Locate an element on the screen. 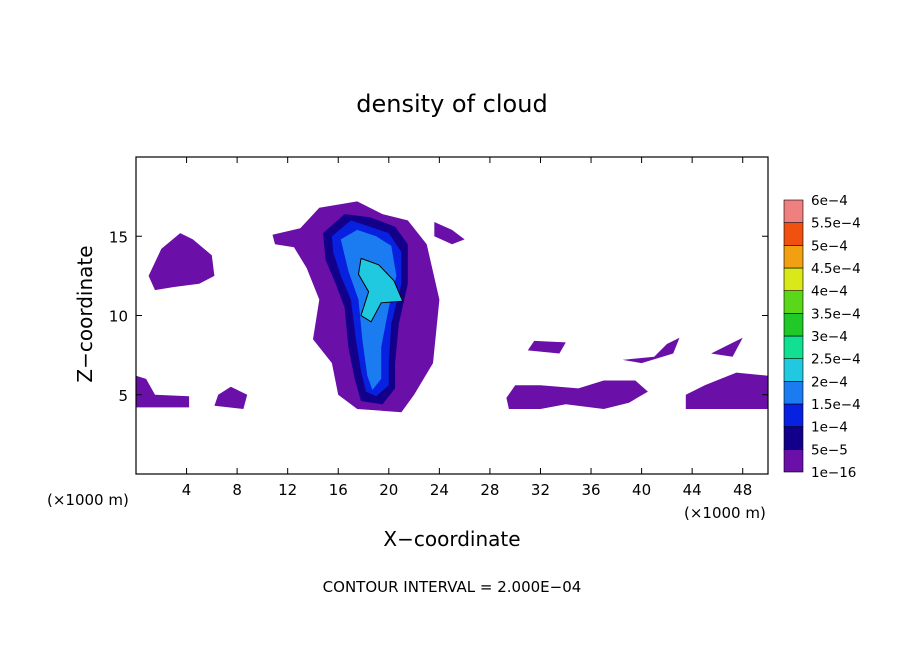  colorbar-label: 1e−4 is located at coordinates (829, 428).